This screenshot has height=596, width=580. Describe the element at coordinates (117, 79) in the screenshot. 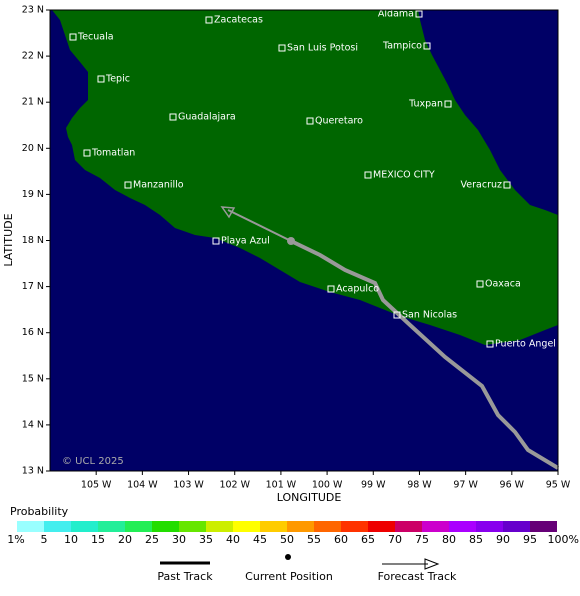

I see `city-label: Tepic` at that location.